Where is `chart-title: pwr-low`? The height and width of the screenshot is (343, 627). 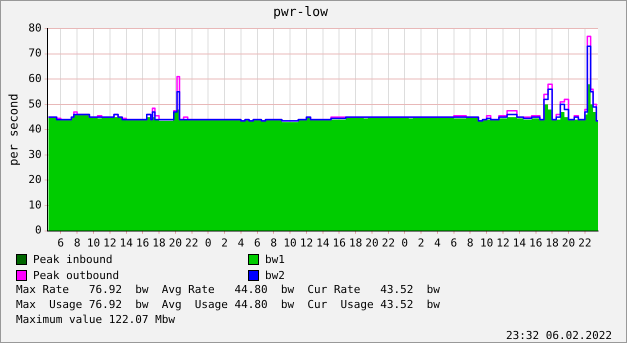
chart-title: pwr-low is located at coordinates (300, 12).